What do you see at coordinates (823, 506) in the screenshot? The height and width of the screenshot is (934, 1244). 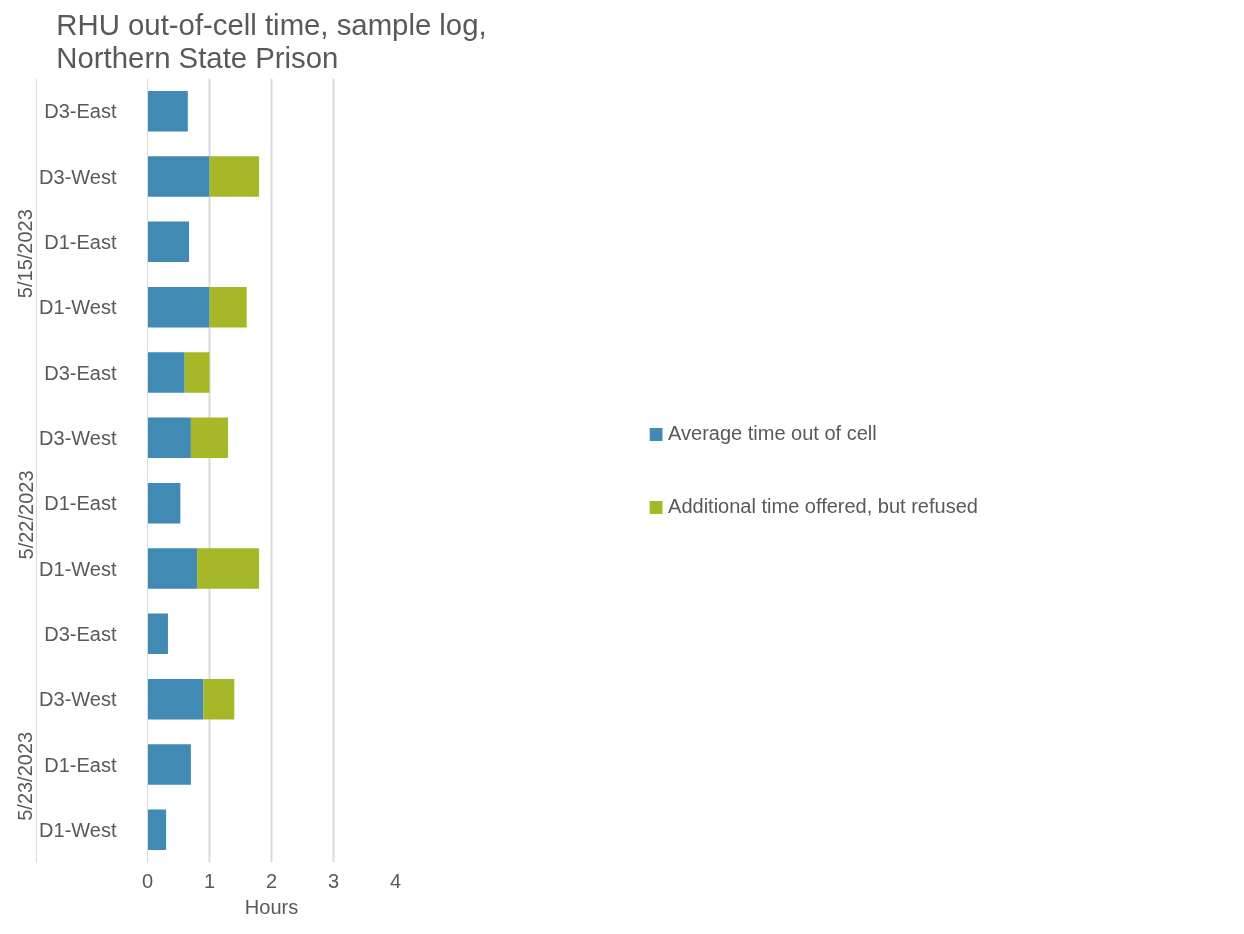 I see `legend-label: Additional time offered, but refused` at bounding box center [823, 506].